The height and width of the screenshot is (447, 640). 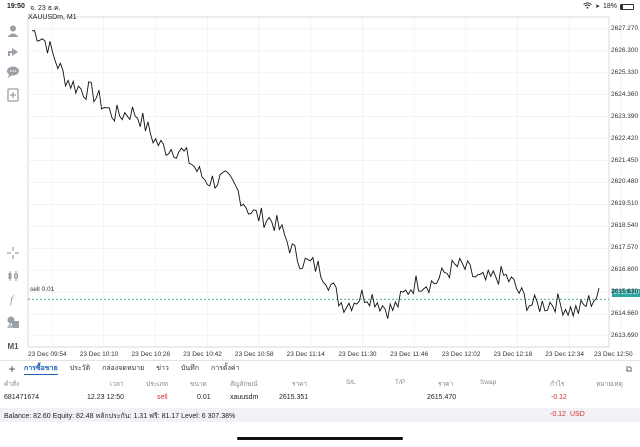 What do you see at coordinates (400, 382) in the screenshot?
I see `column-header: T/P` at bounding box center [400, 382].